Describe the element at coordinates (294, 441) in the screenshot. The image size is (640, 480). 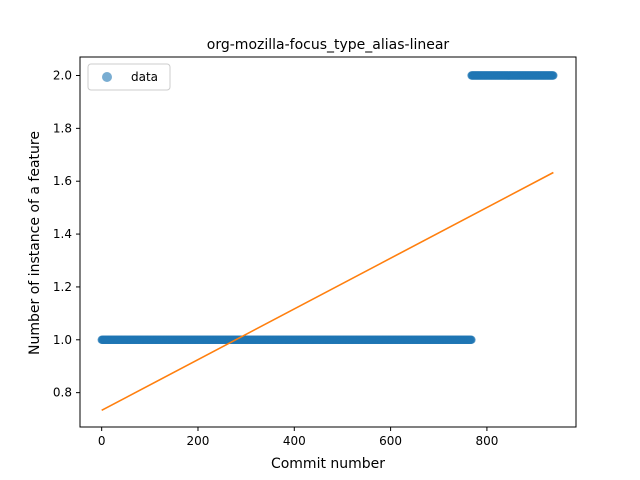
I see `x-tick-label: 400` at that location.